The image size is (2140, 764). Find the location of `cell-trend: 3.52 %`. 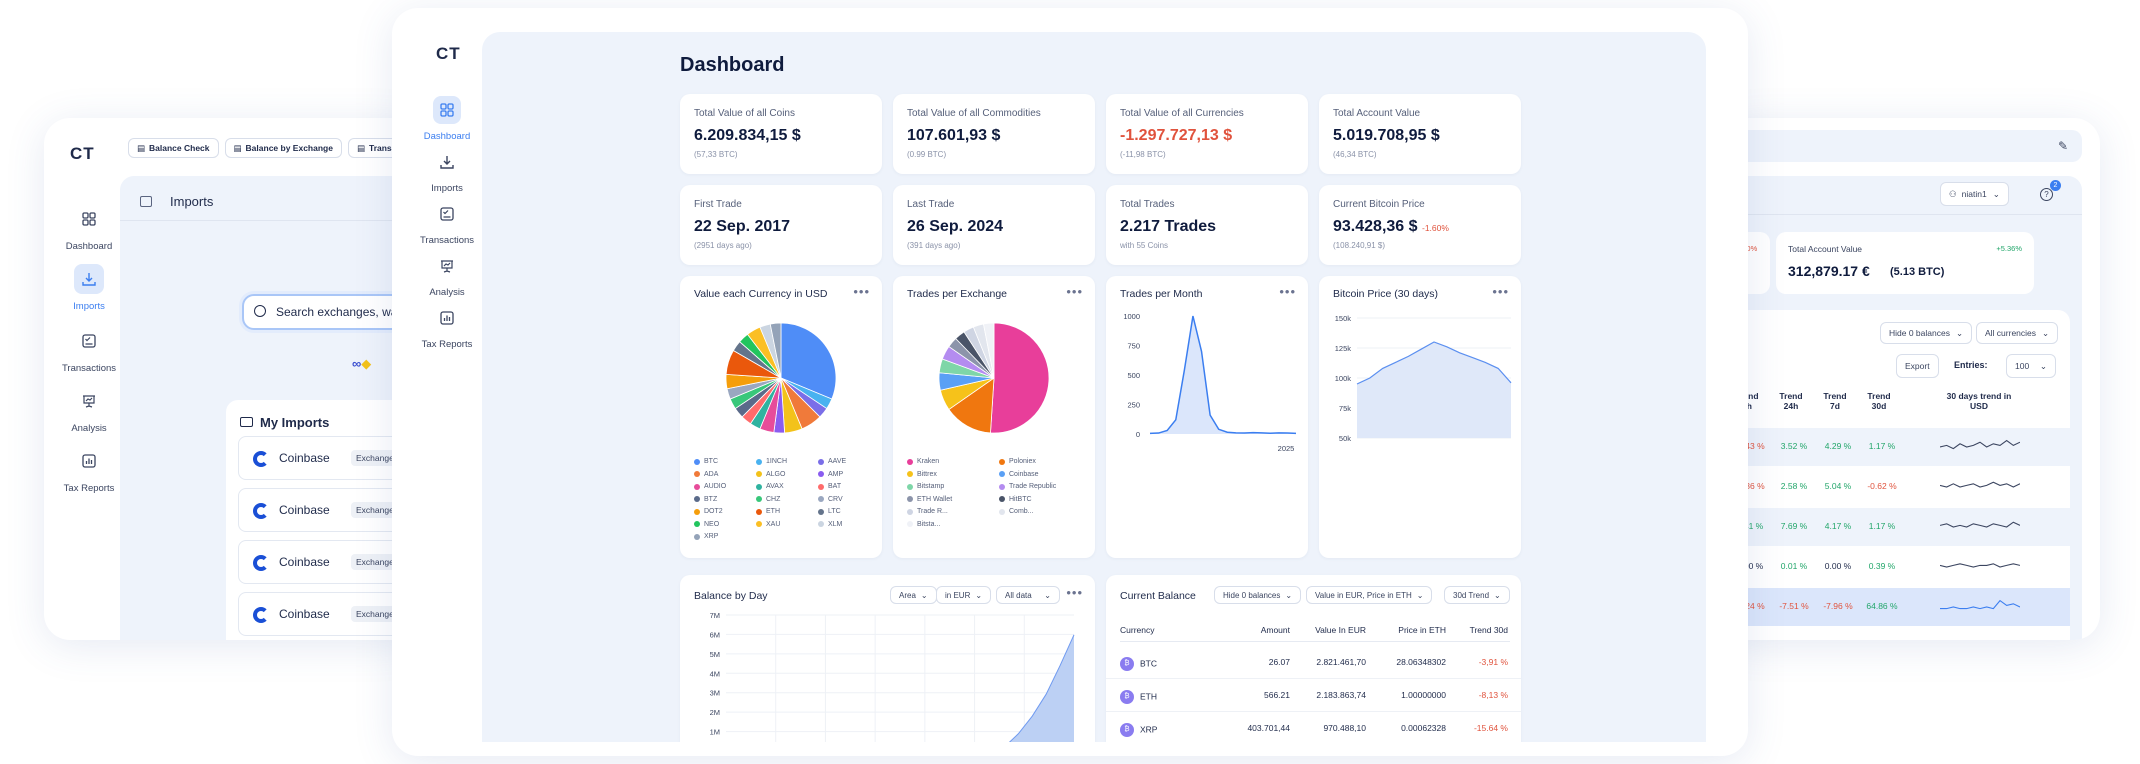

cell-trend: 3.52 % is located at coordinates (1794, 446).